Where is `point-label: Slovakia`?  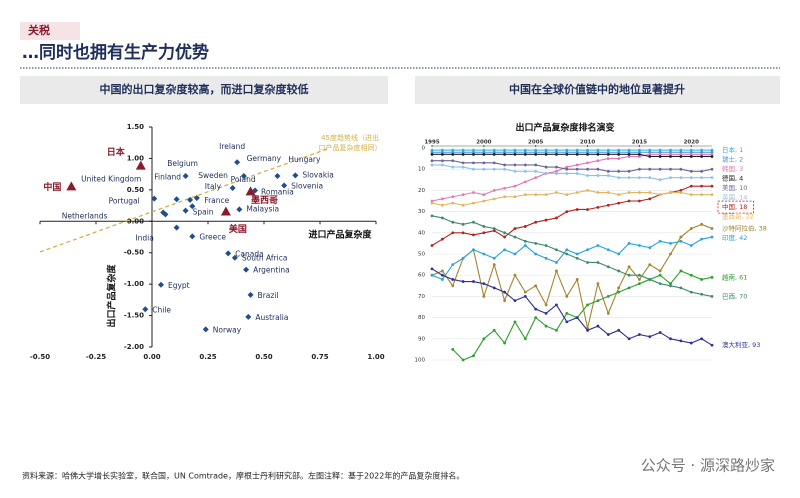
point-label: Slovakia is located at coordinates (318, 174).